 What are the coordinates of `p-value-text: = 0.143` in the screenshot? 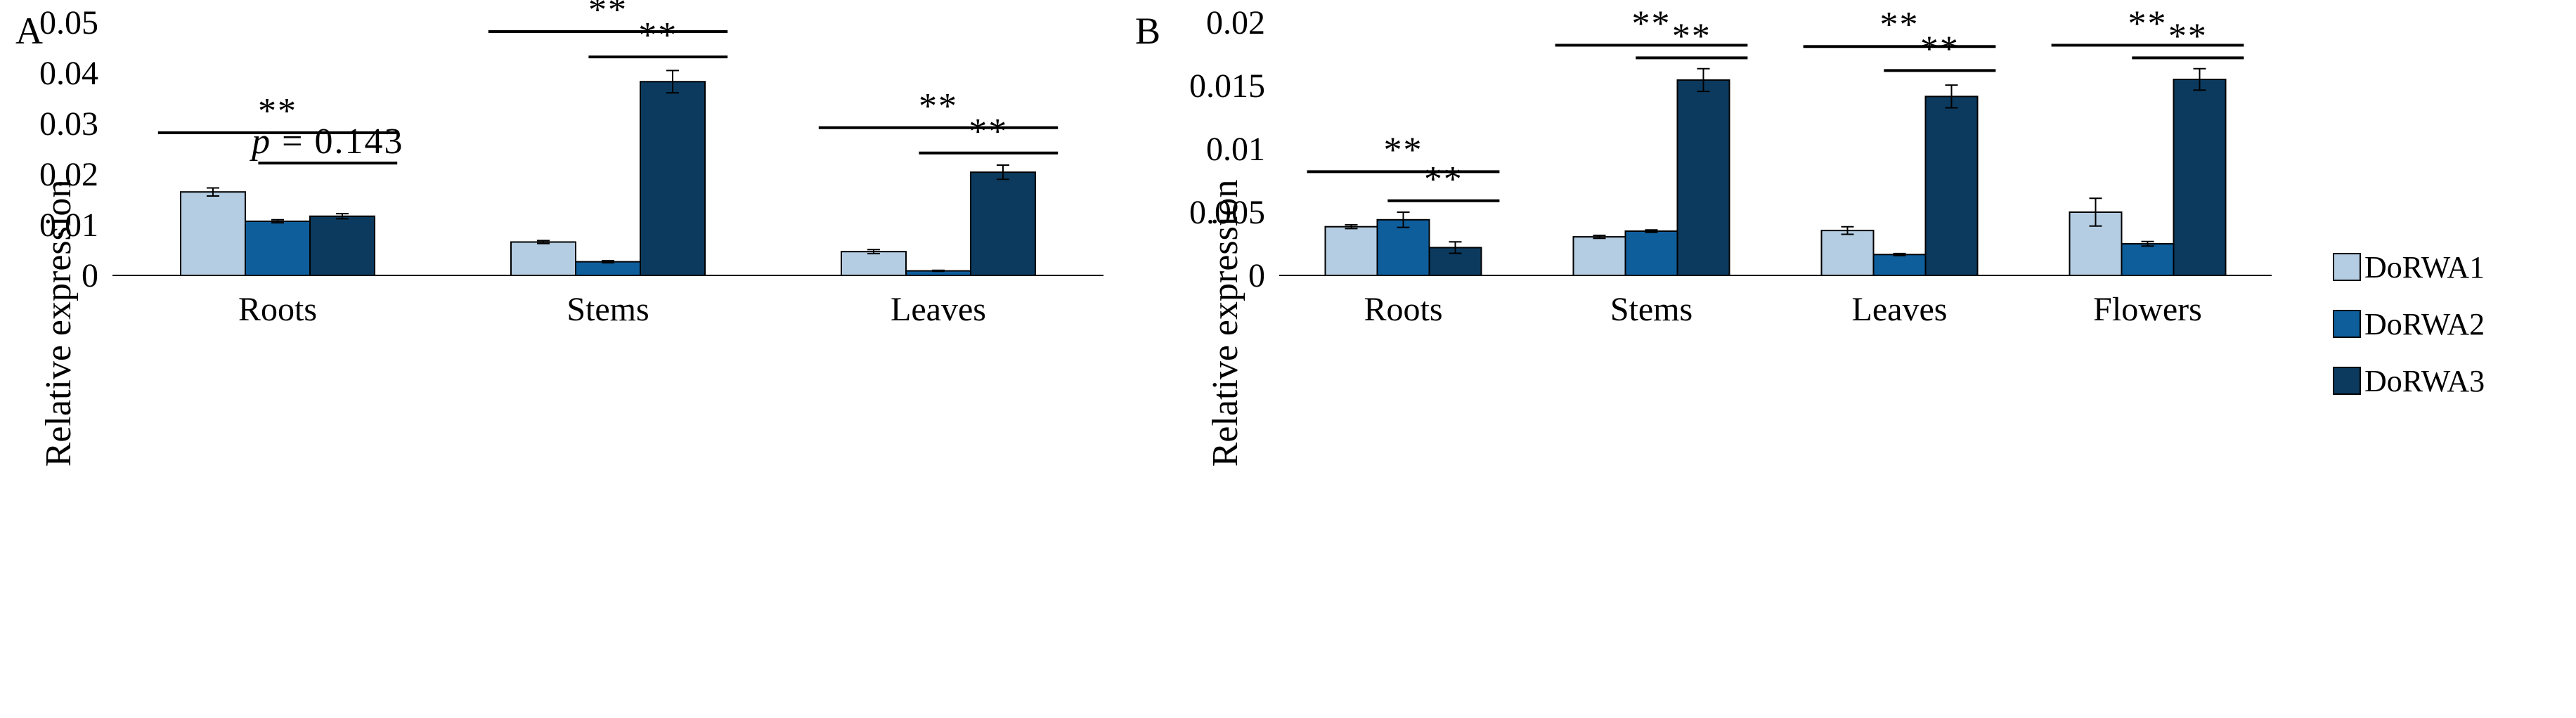 It's located at (343, 142).